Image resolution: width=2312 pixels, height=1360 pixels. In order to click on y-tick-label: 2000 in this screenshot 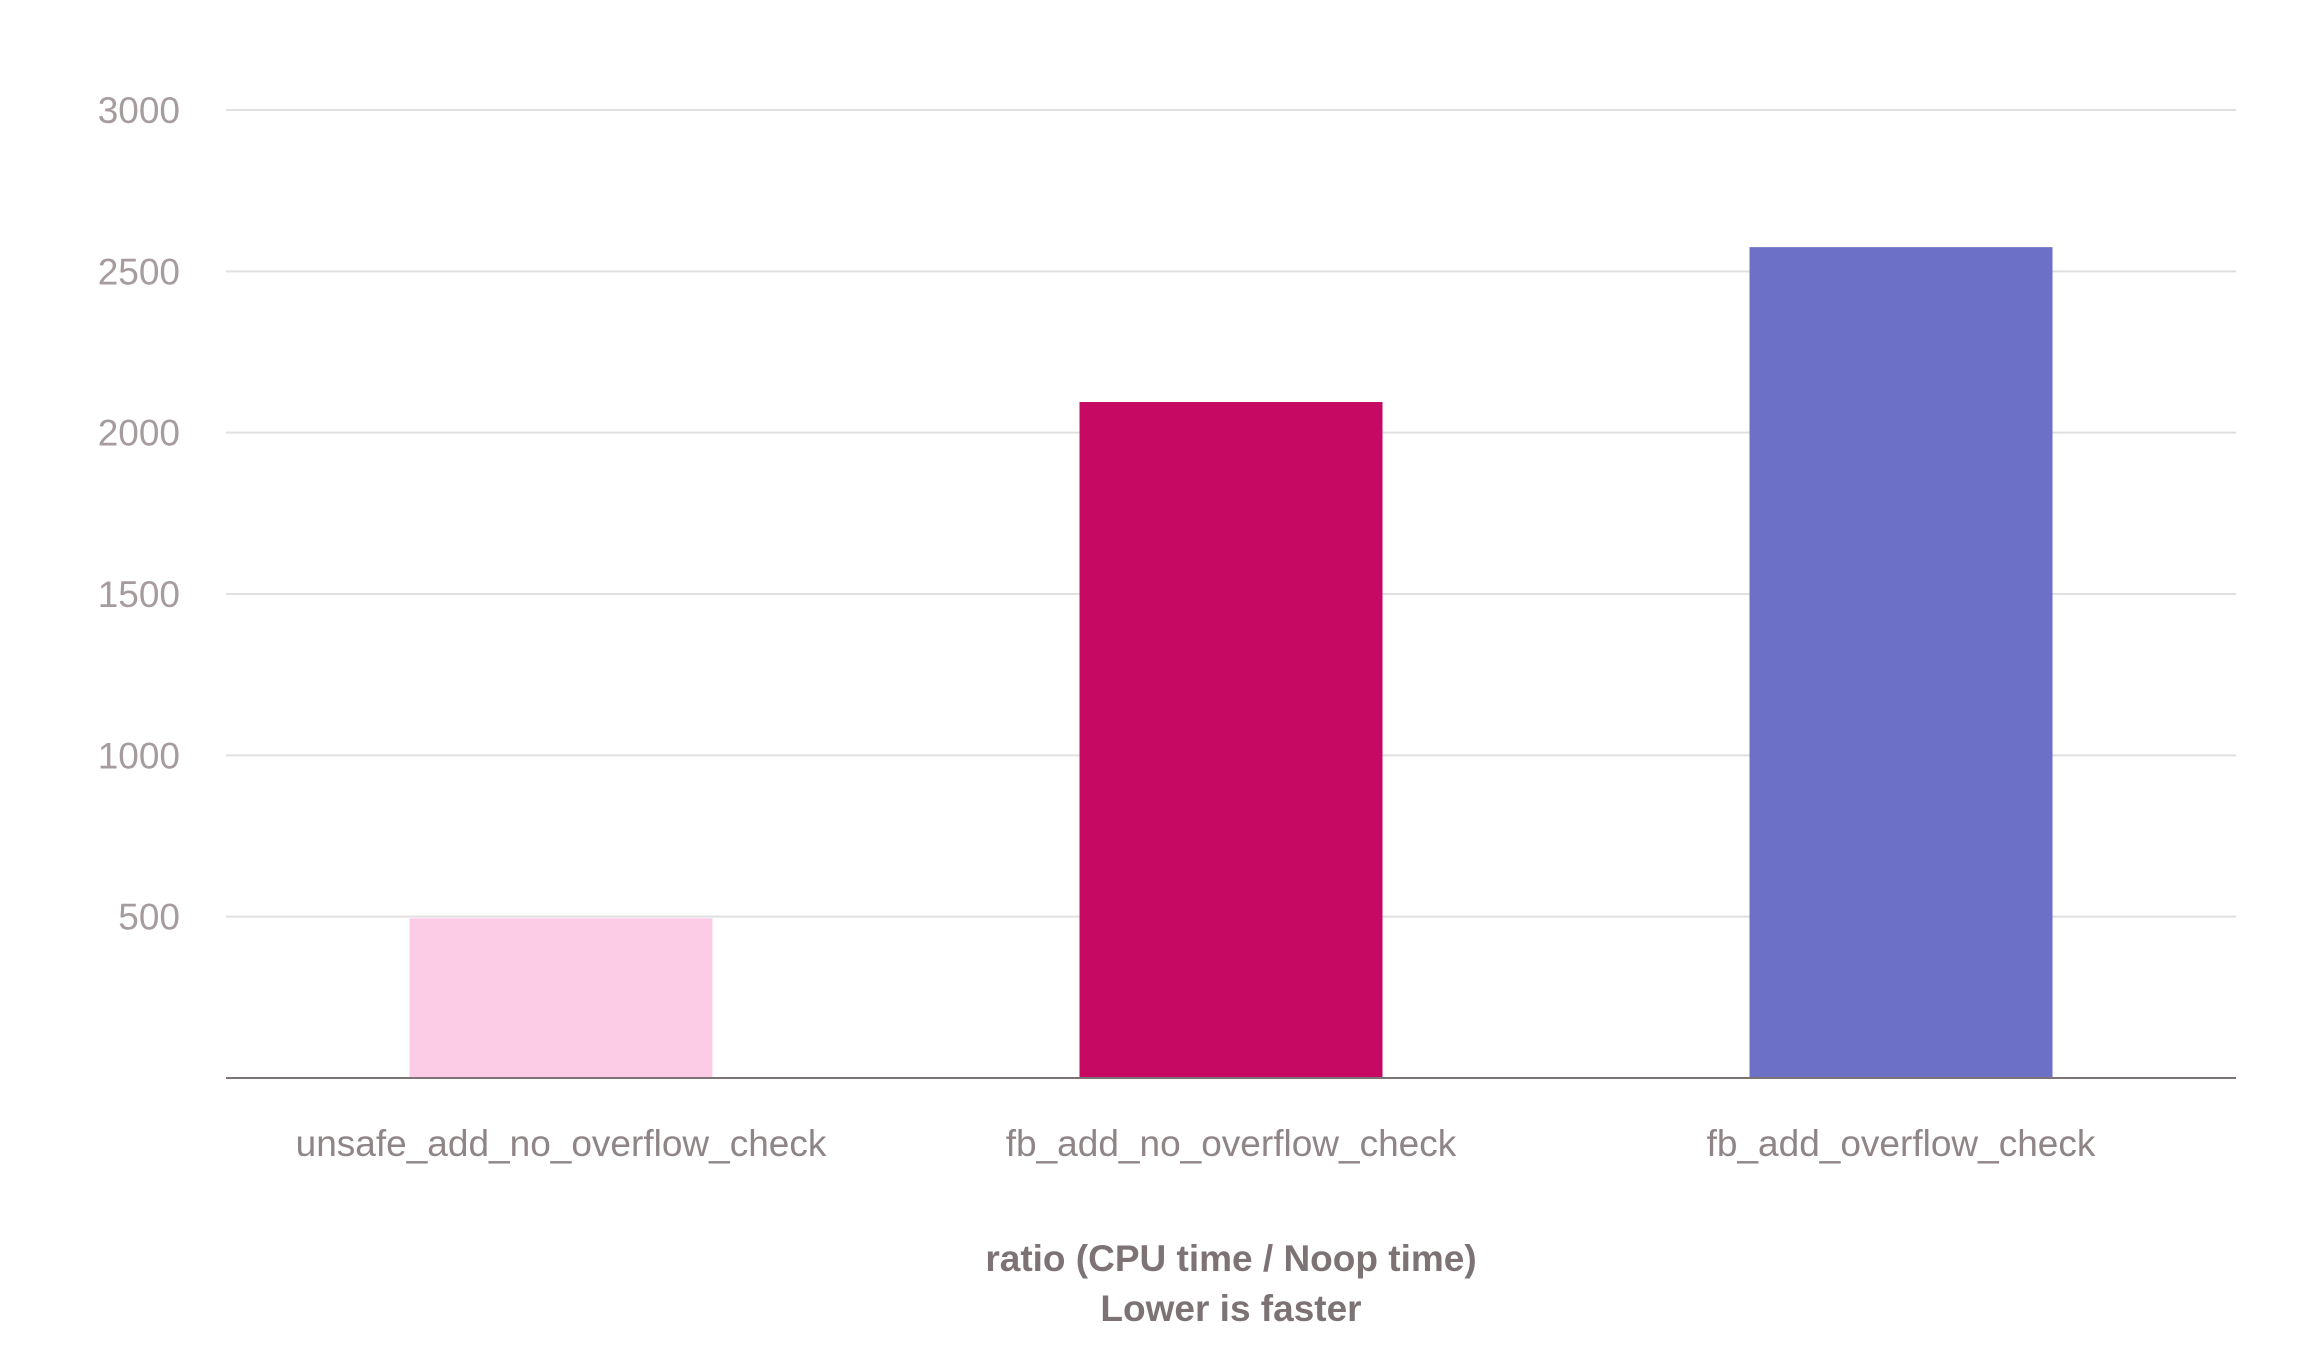, I will do `click(139, 433)`.